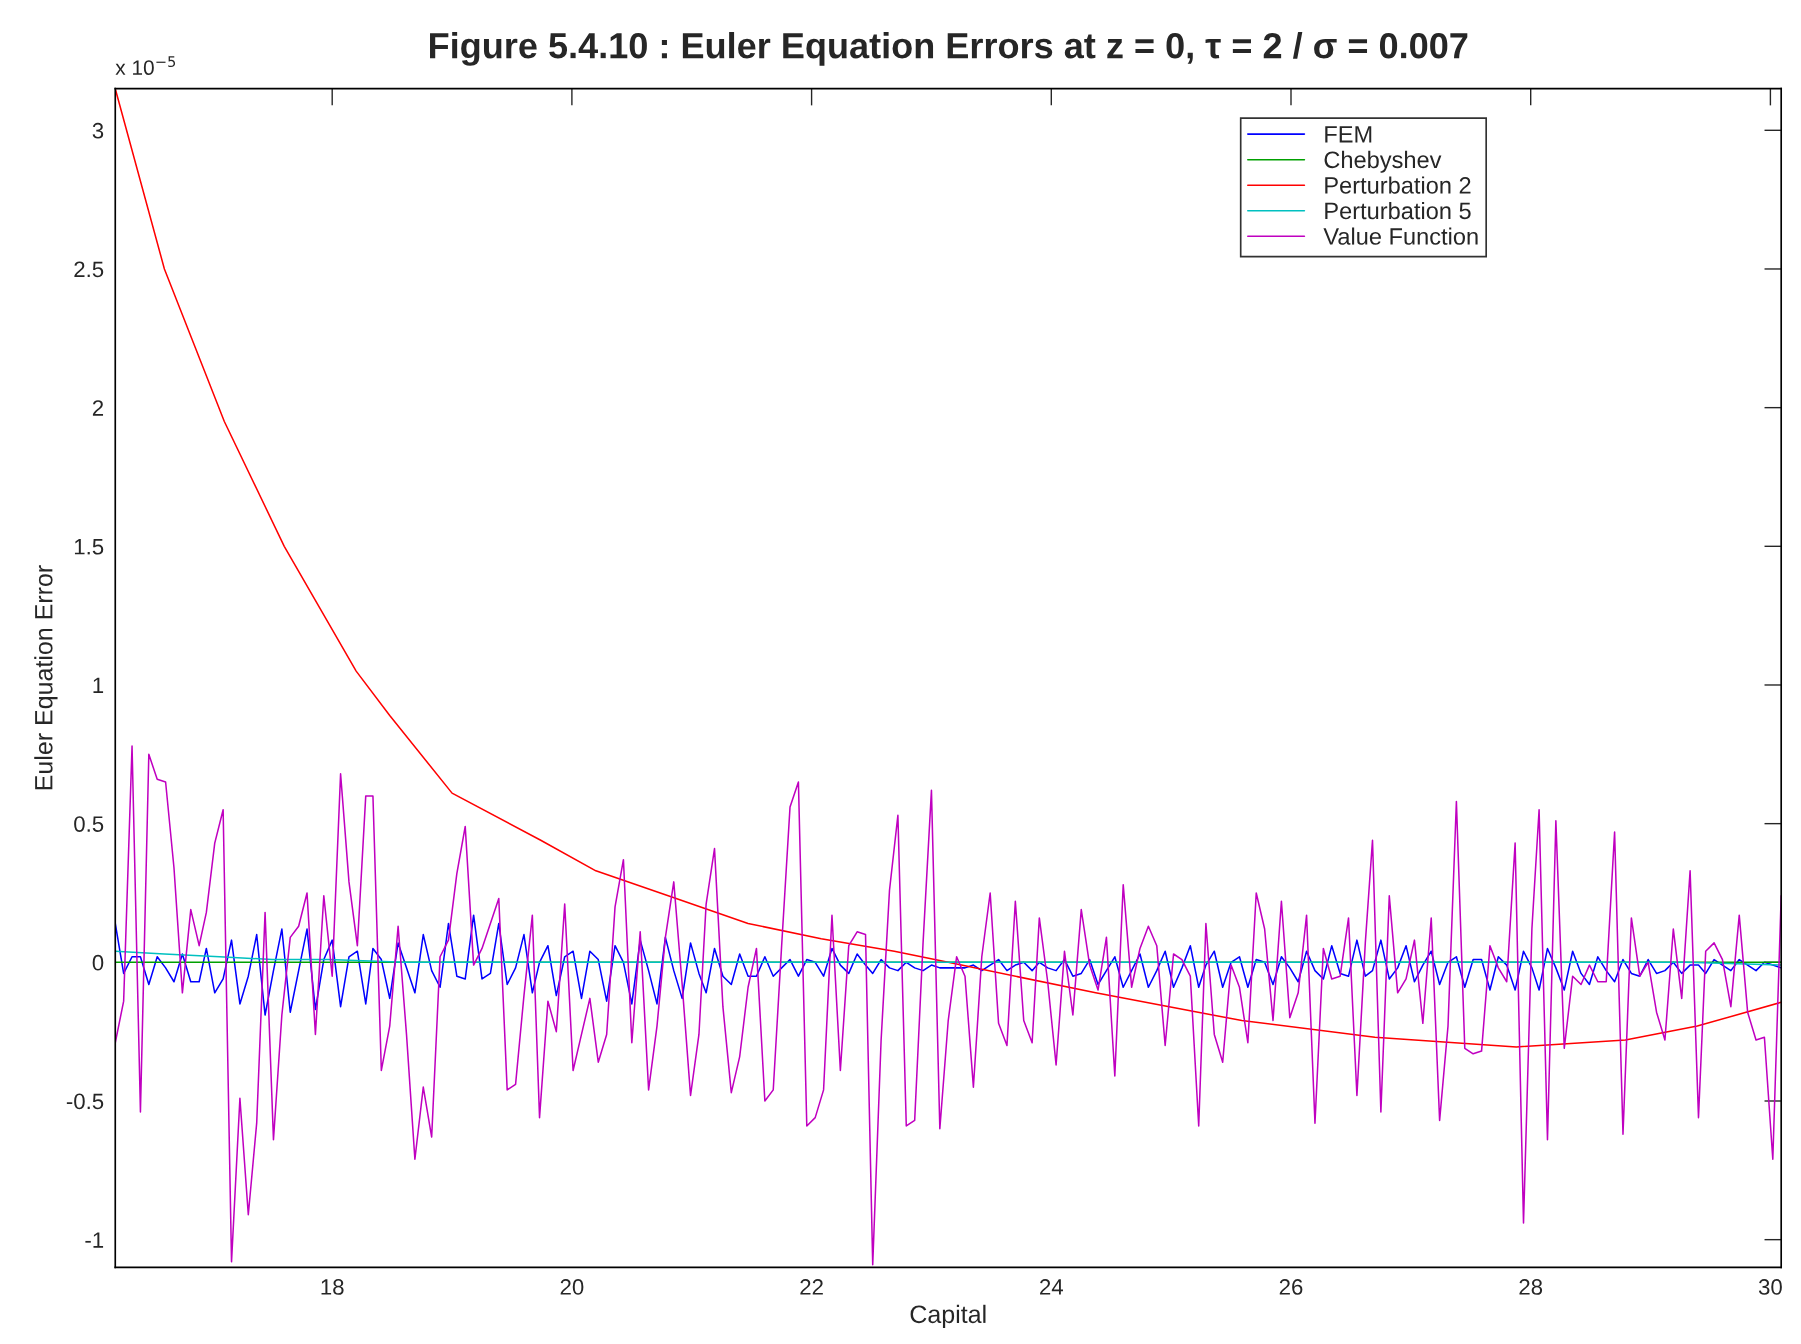 This screenshot has width=1801, height=1344. What do you see at coordinates (572, 1287) in the screenshot?
I see `x-tick-label: 20` at bounding box center [572, 1287].